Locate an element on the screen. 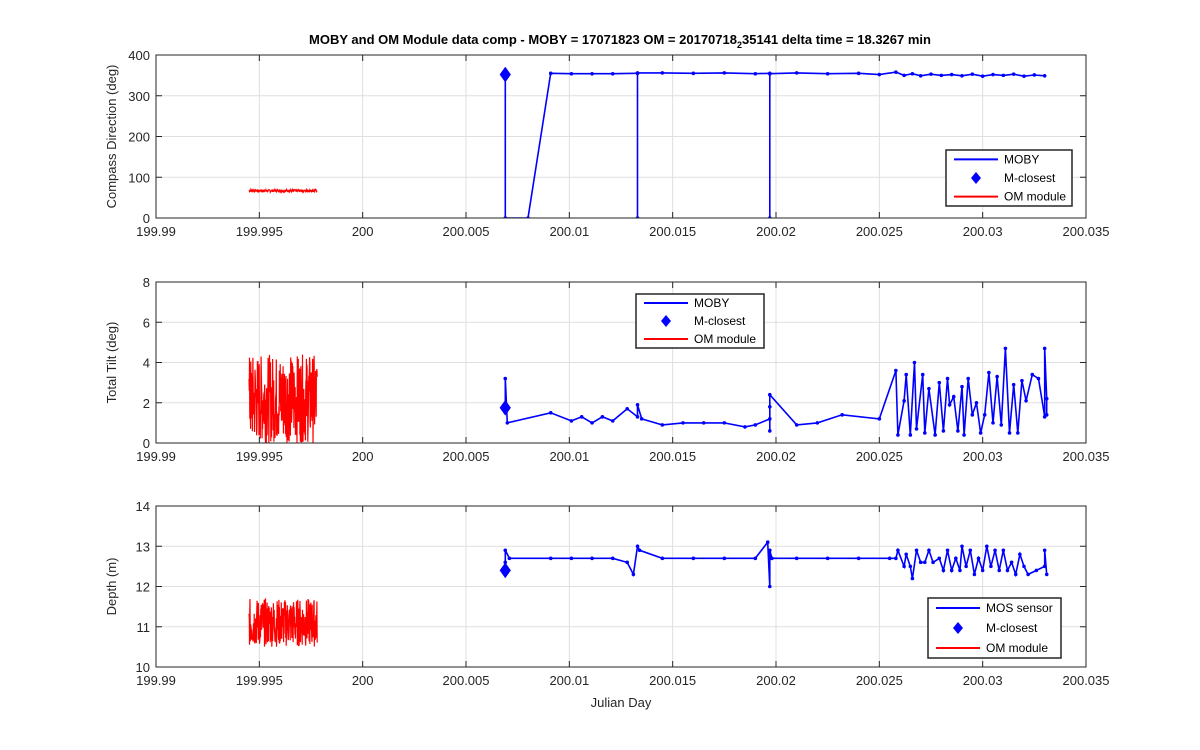 This screenshot has height=750, width=1200. legend: MOBY M-closest OM module is located at coordinates (700, 321).